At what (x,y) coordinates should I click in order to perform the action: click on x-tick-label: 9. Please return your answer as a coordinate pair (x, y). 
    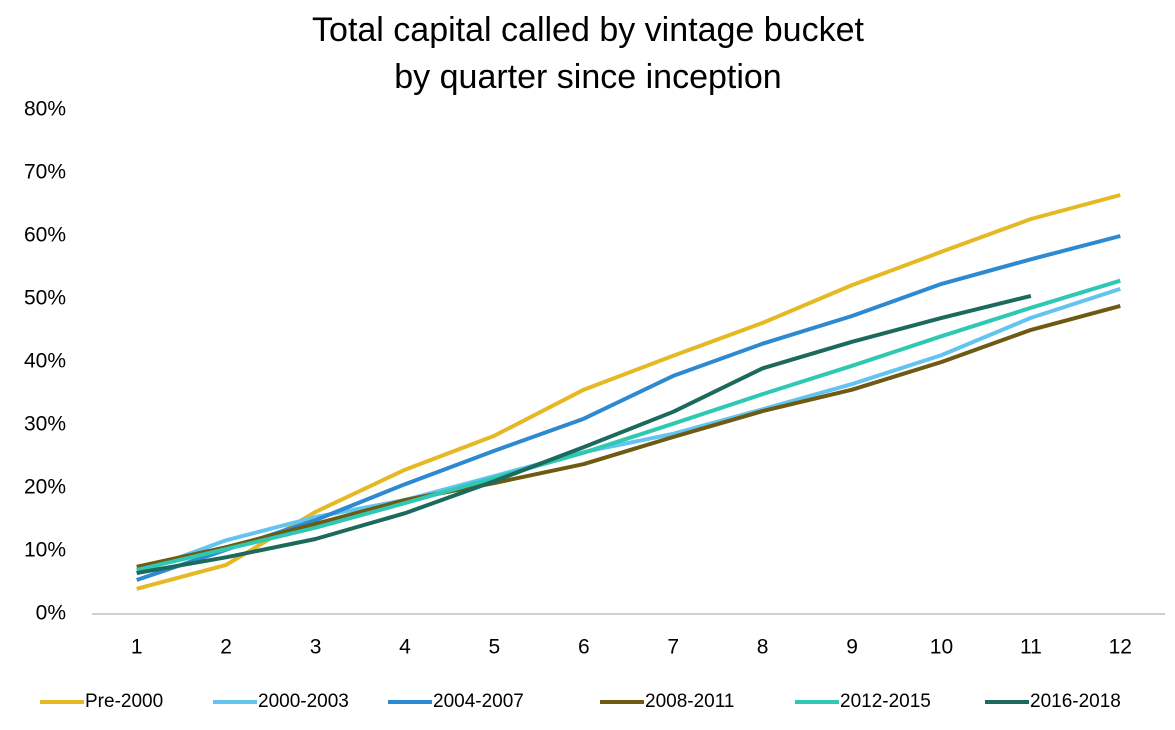
    Looking at the image, I should click on (852, 647).